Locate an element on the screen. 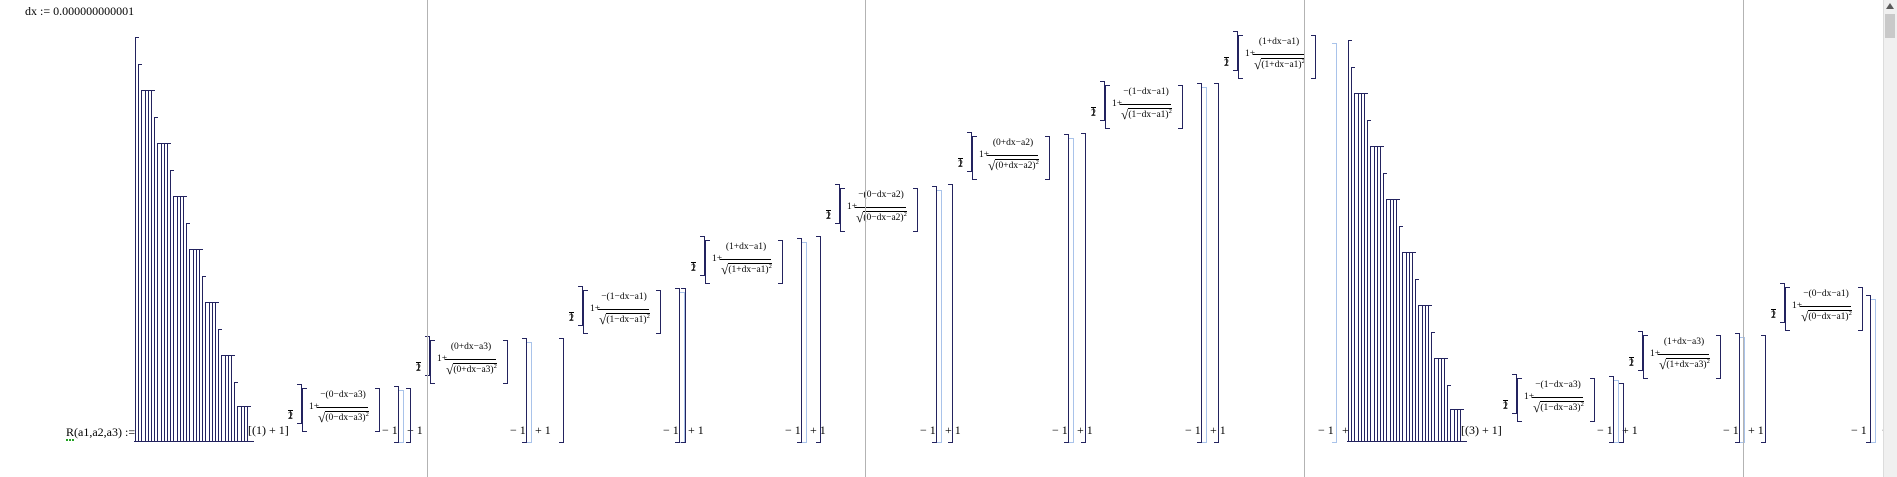  vertical-scrollbar is located at coordinates (1890, 238).